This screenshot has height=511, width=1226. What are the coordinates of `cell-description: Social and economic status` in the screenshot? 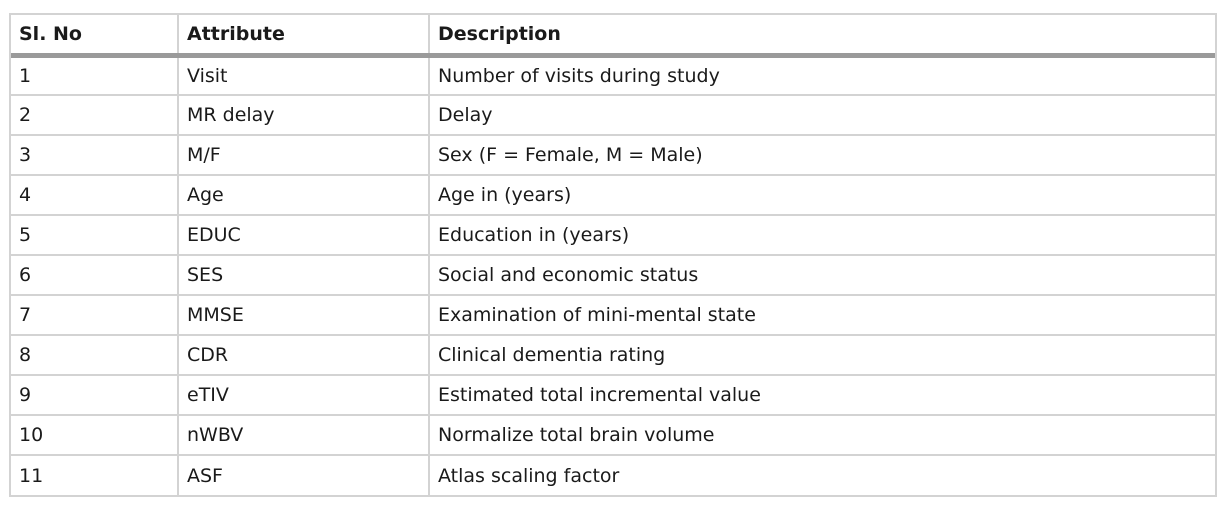 It's located at (822, 275).